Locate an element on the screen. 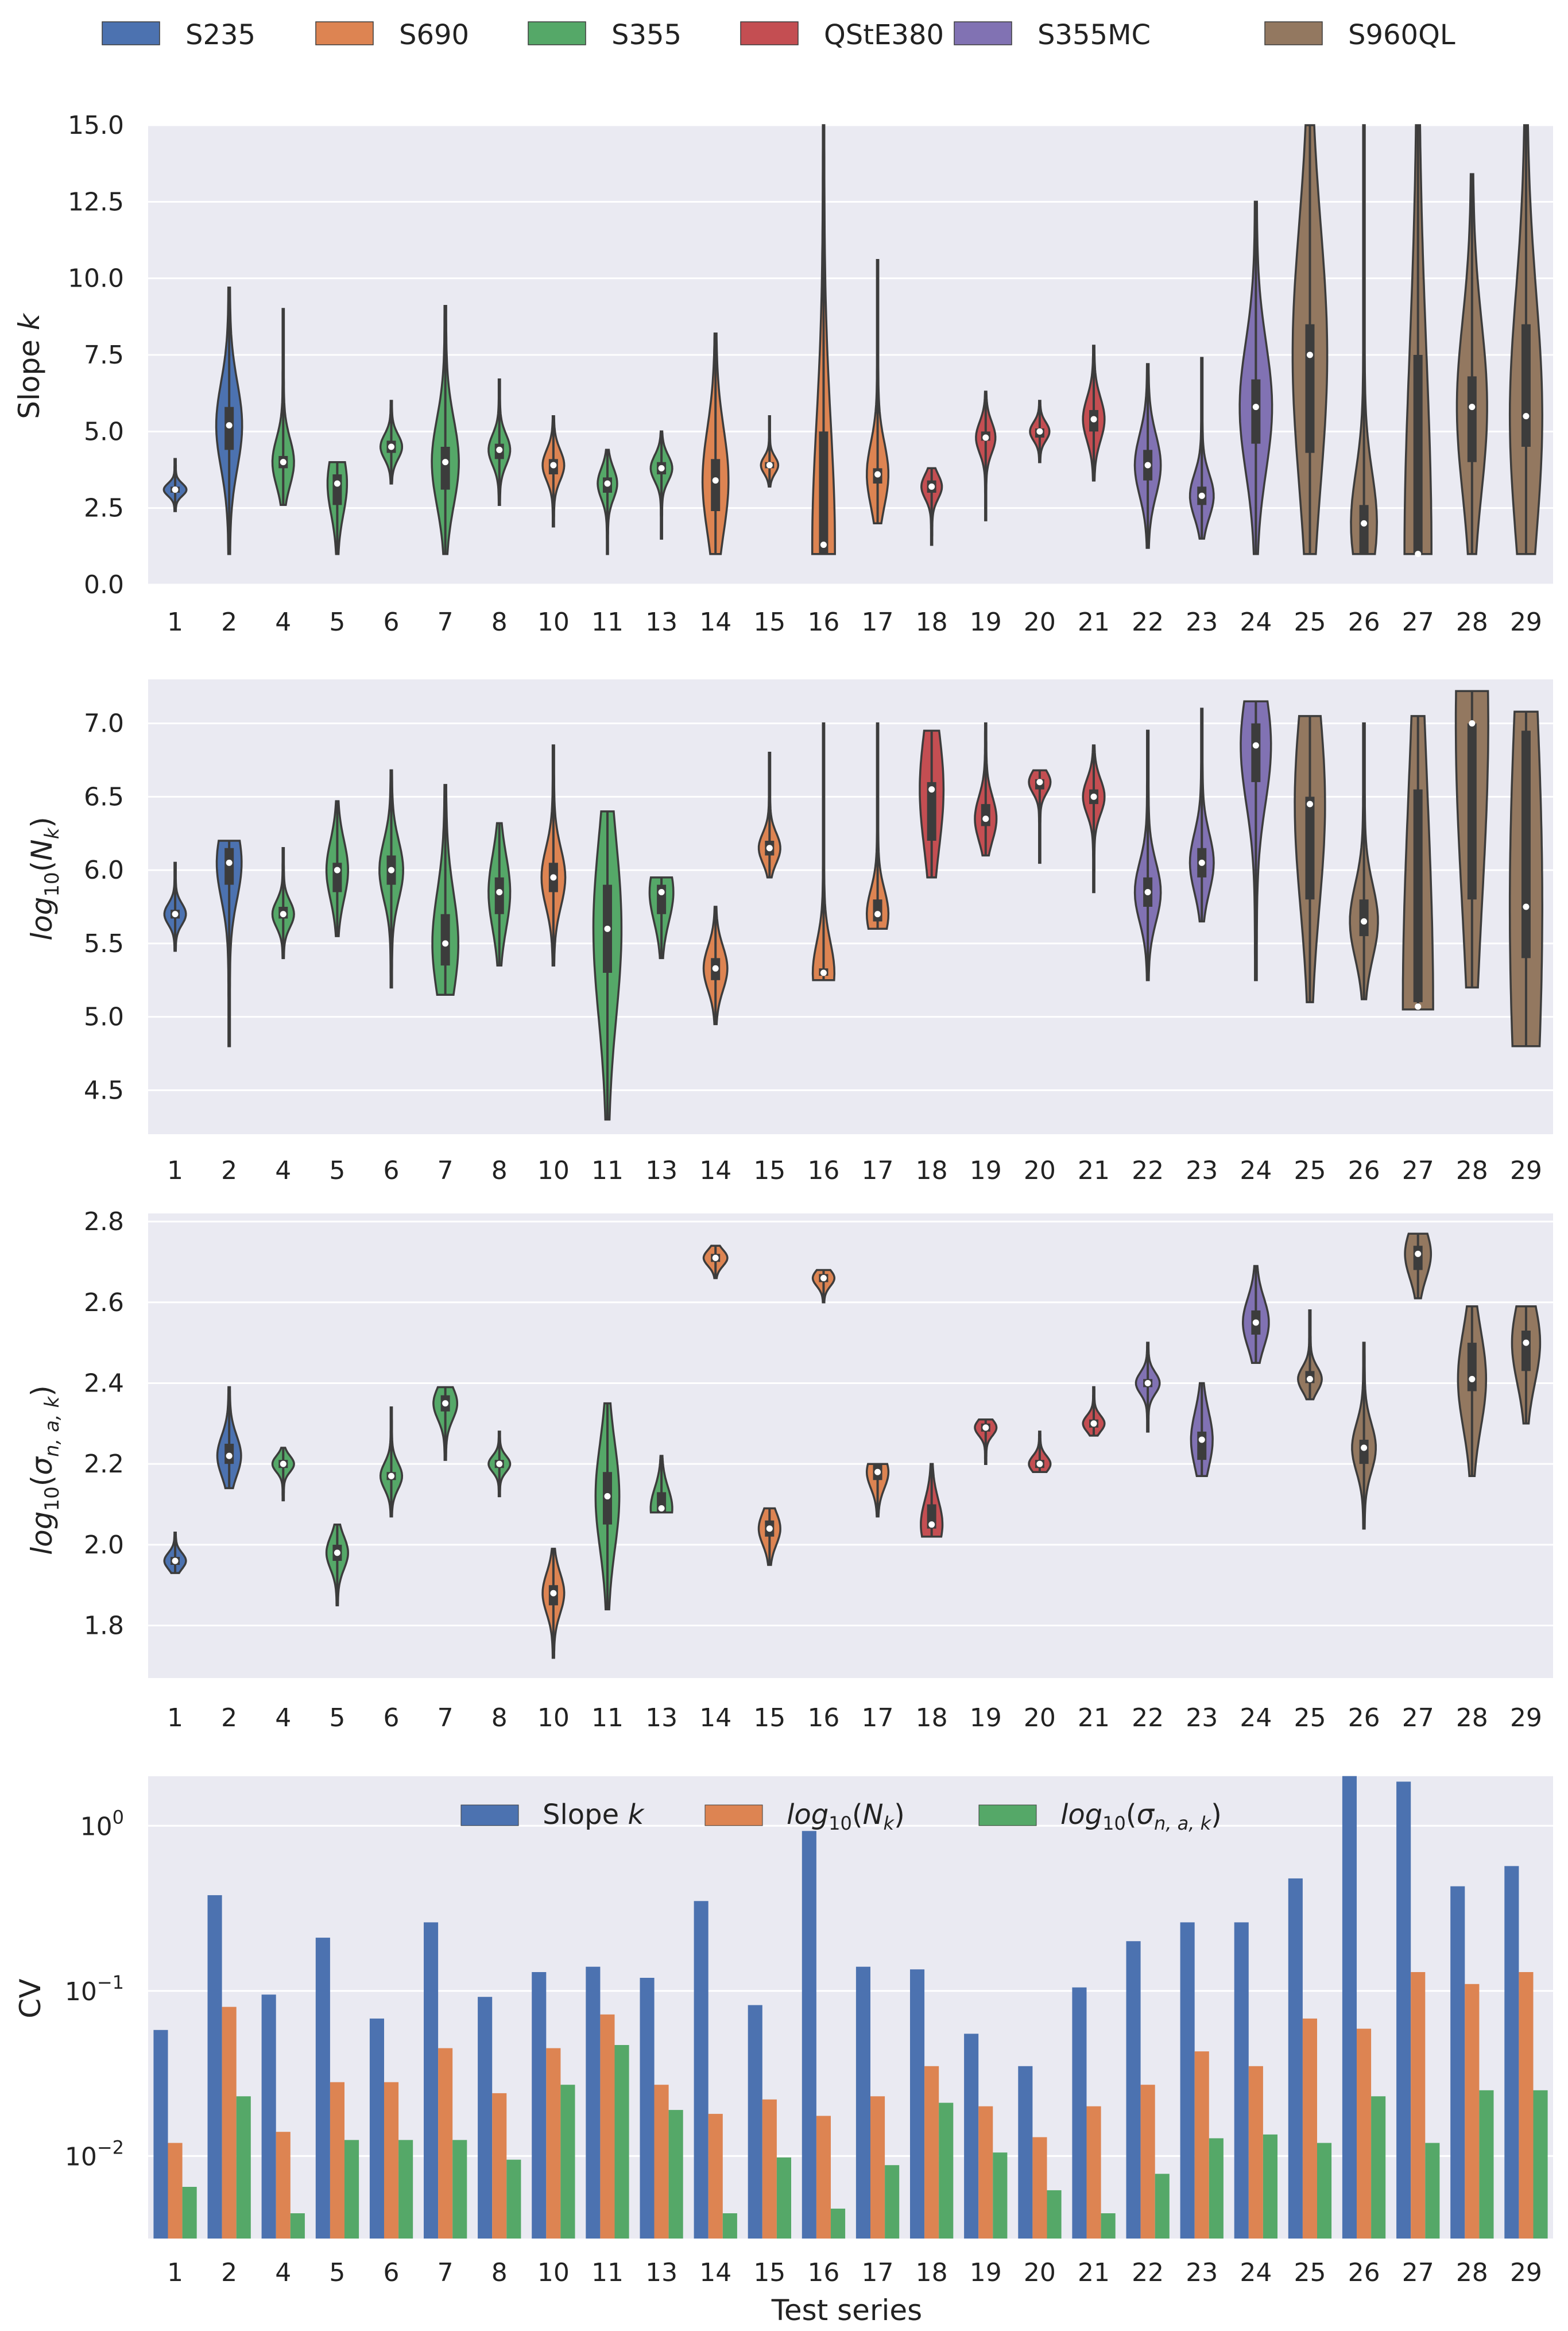 The height and width of the screenshot is (2331, 1568). bar-26-s1 is located at coordinates (1364, 2133).